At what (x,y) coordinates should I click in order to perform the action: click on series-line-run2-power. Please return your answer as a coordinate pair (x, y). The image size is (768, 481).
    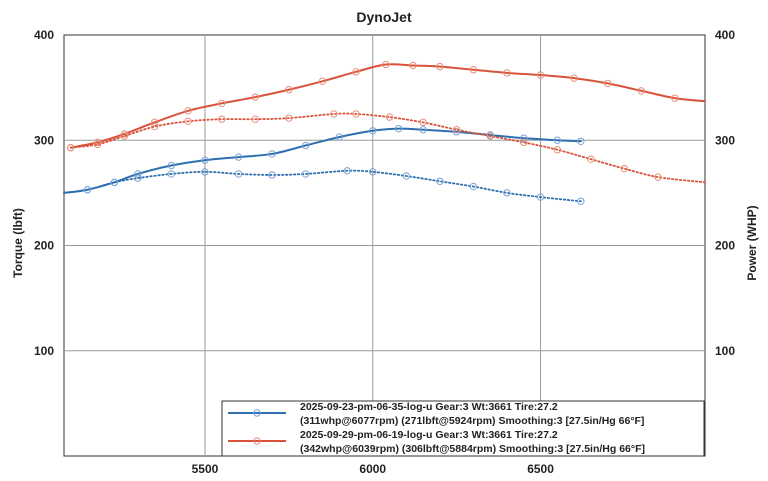
    Looking at the image, I should click on (387, 106).